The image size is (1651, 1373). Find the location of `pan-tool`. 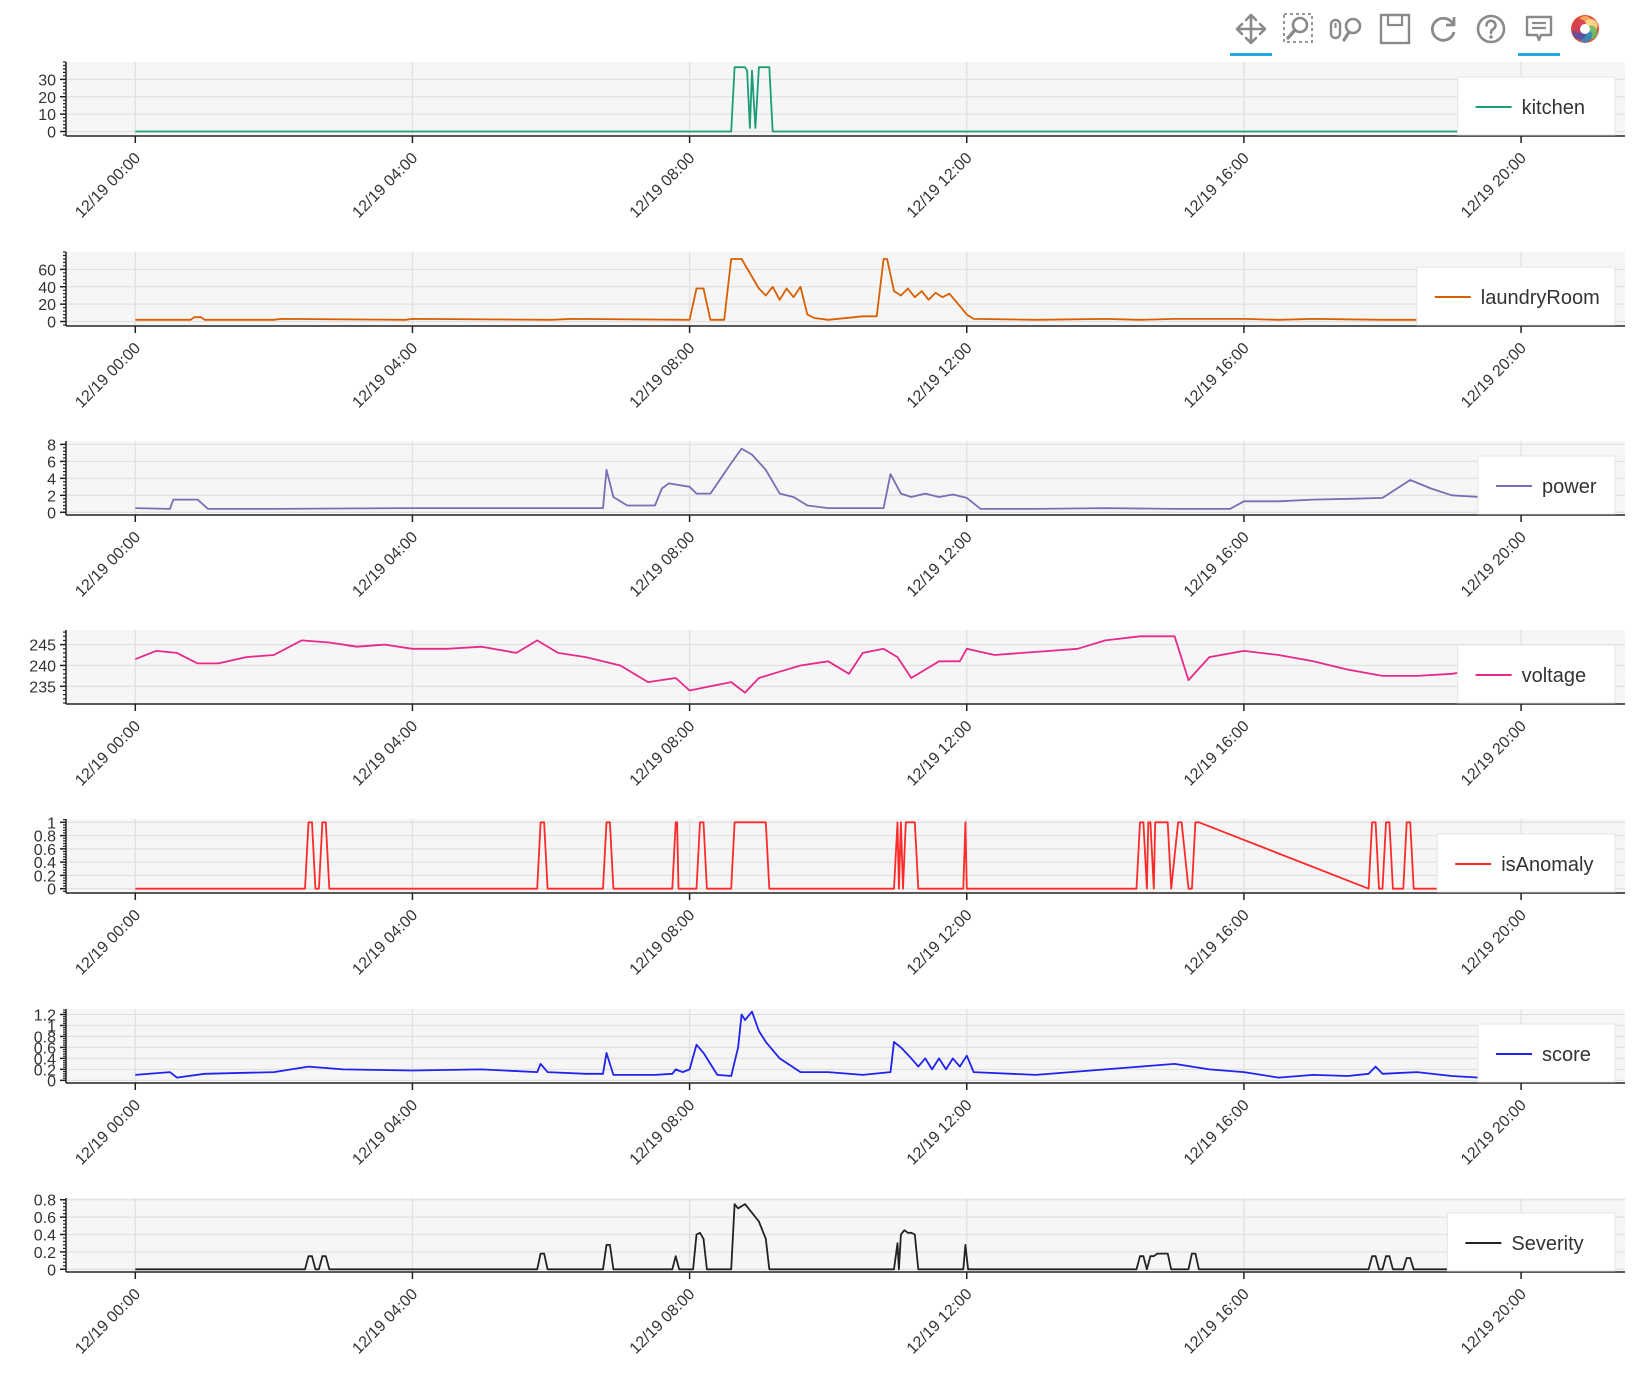

pan-tool is located at coordinates (1251, 32).